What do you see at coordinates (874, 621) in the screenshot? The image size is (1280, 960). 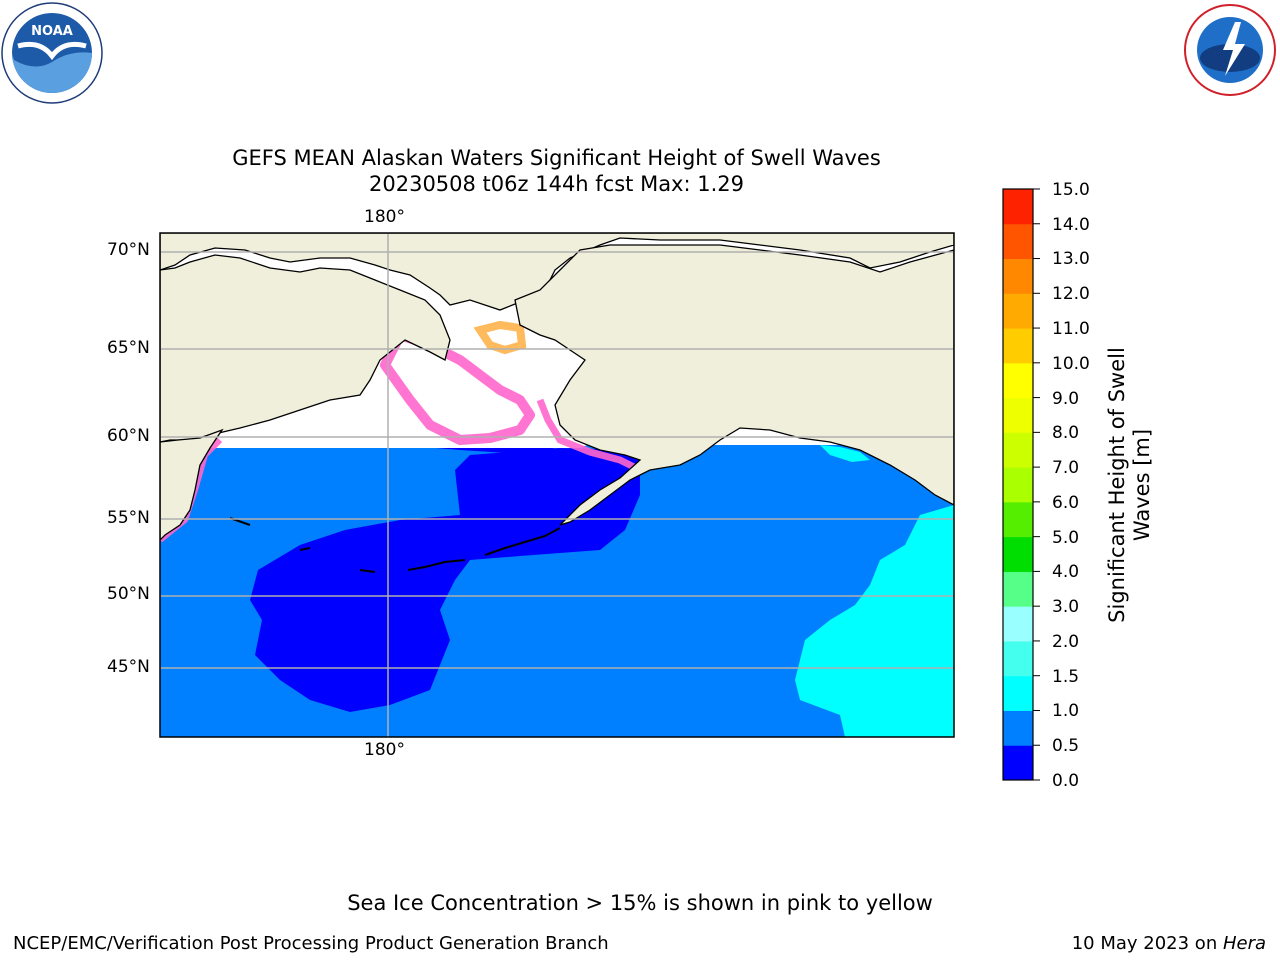 I see `cyan-swell-region-east` at bounding box center [874, 621].